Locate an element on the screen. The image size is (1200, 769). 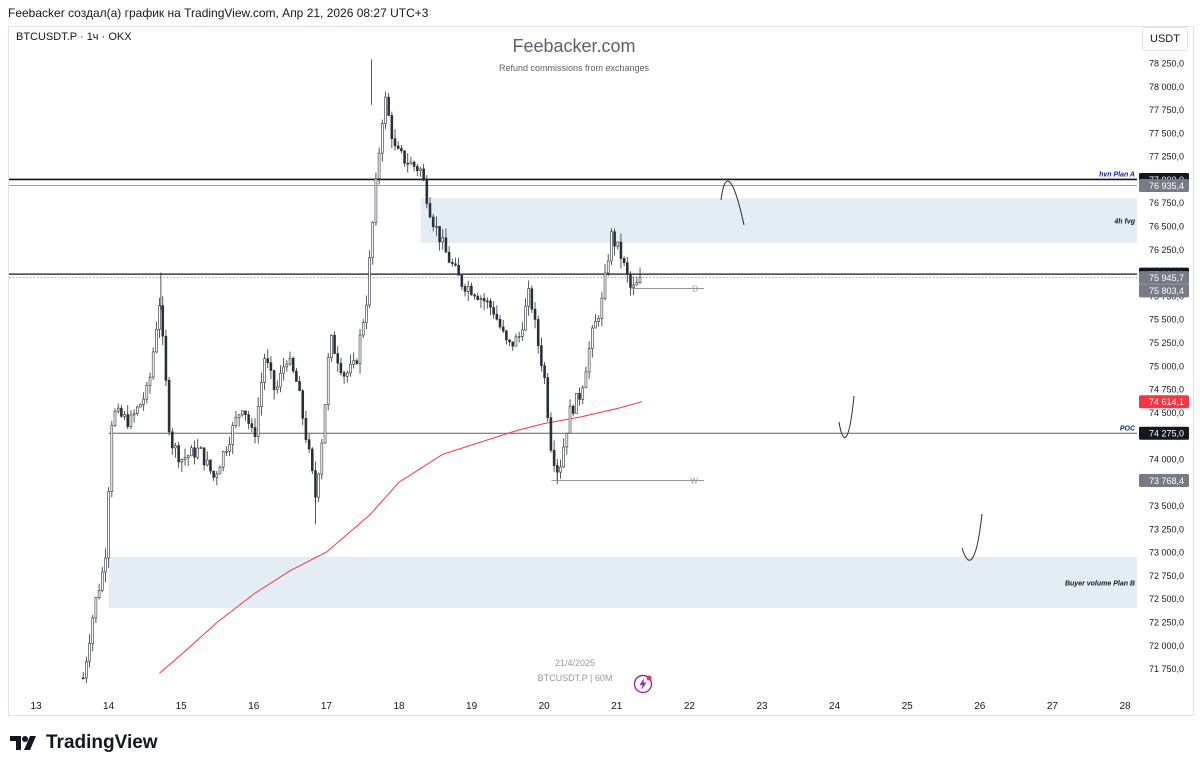
level-label-3: POC is located at coordinates (1128, 428).